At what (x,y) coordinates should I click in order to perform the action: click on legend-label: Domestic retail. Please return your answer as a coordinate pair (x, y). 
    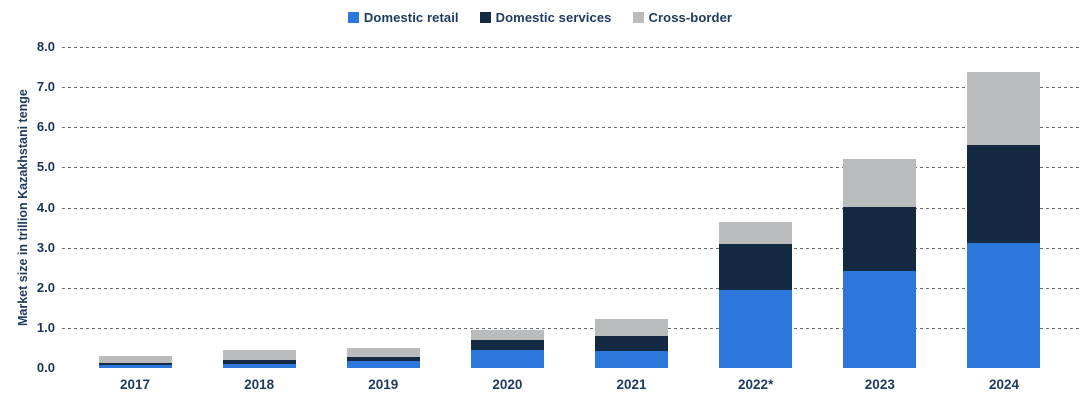
    Looking at the image, I should click on (411, 17).